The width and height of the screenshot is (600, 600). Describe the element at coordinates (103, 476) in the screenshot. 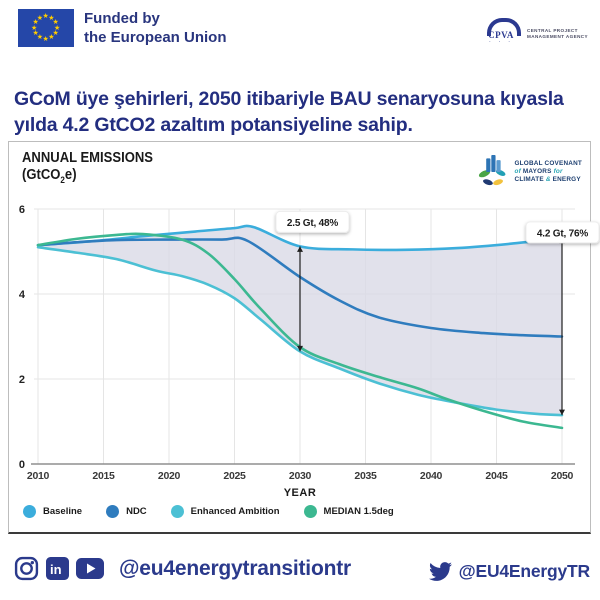

I see `svg-text: 2015` at that location.